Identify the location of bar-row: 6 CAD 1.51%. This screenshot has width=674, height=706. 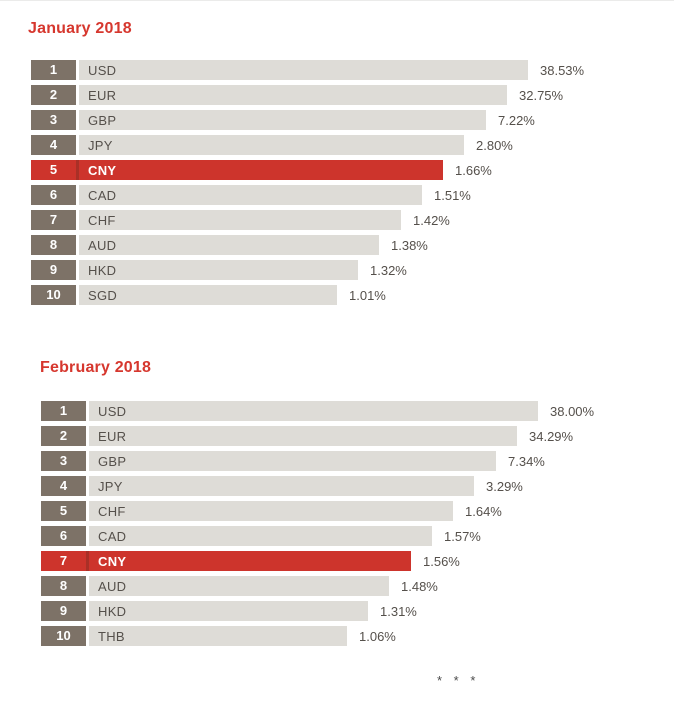
(307, 195).